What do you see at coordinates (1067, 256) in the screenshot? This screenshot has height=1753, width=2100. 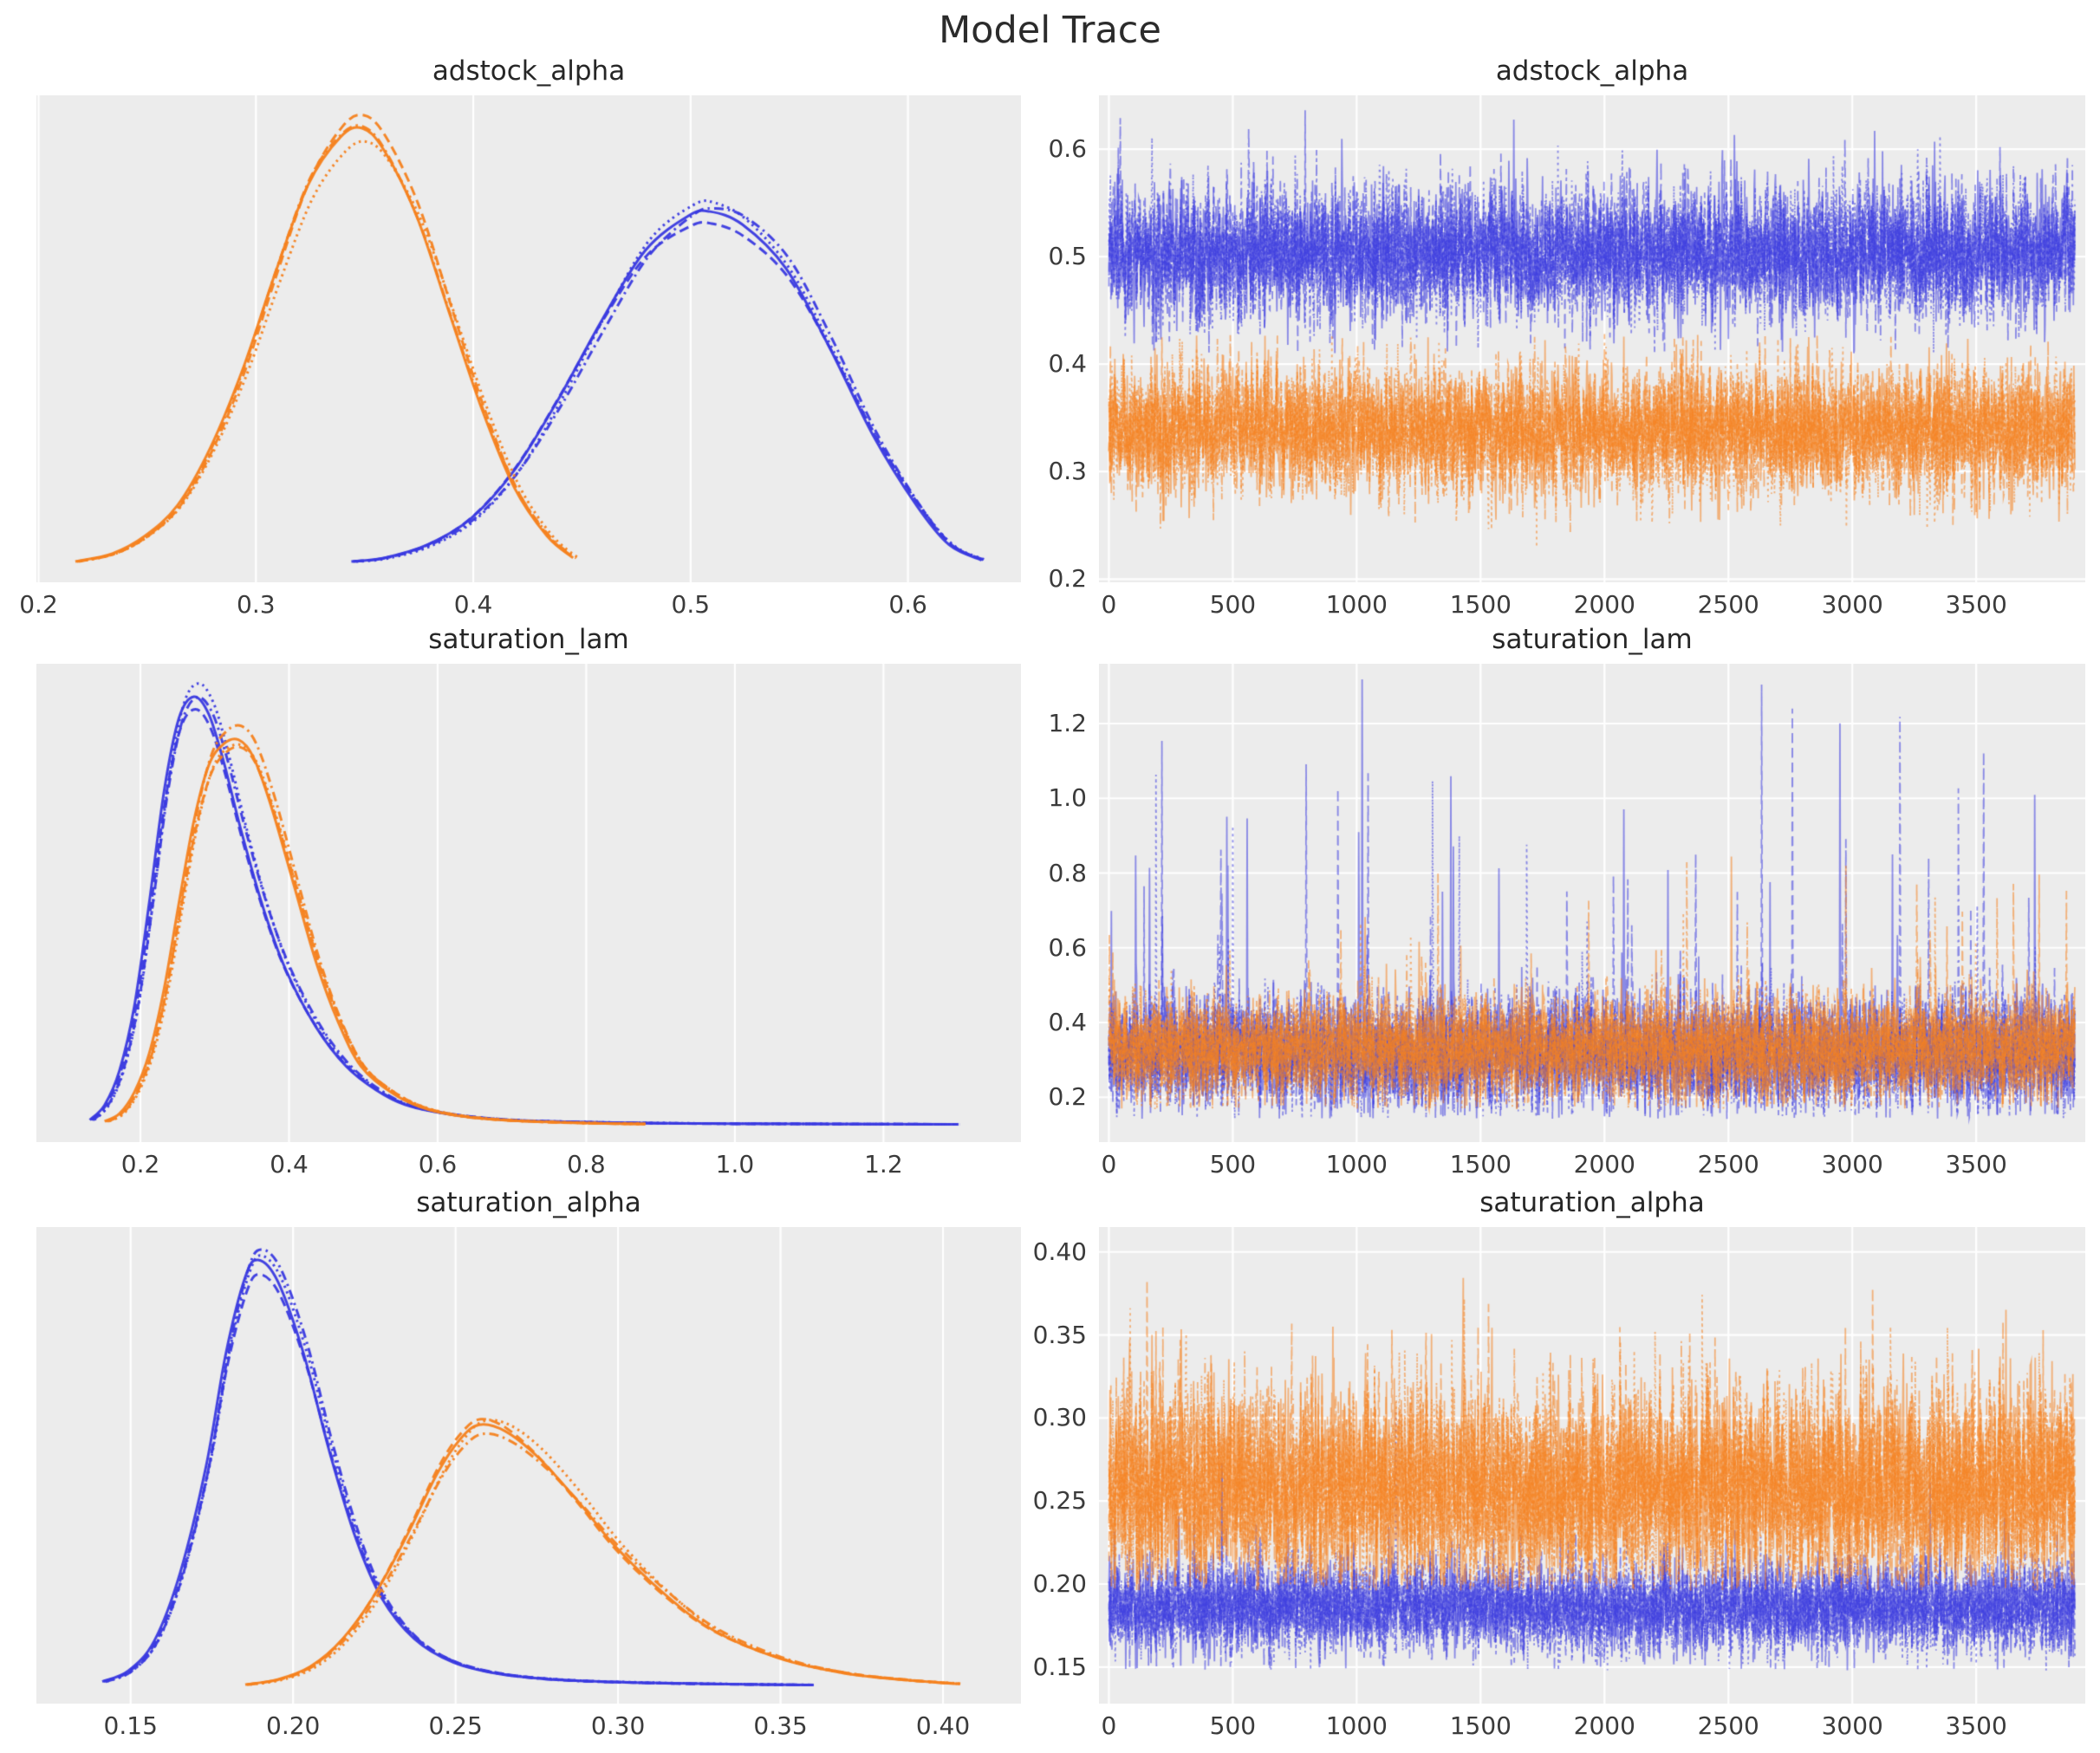 I see `y-tick-label: 0.5` at bounding box center [1067, 256].